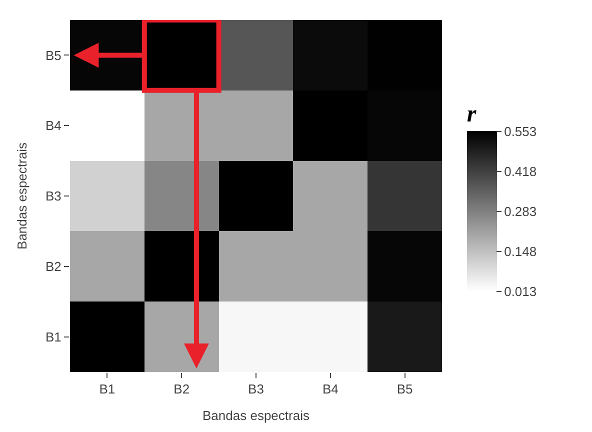  I want to click on y-tick-label: B3, so click(53, 196).